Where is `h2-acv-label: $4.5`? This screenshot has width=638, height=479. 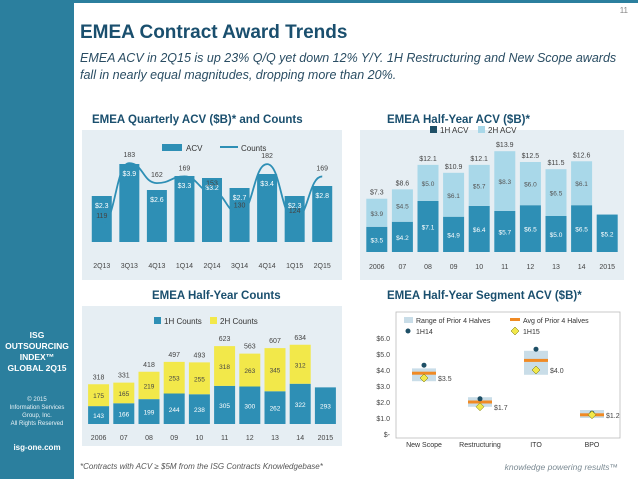 h2-acv-label: $4.5 is located at coordinates (402, 207).